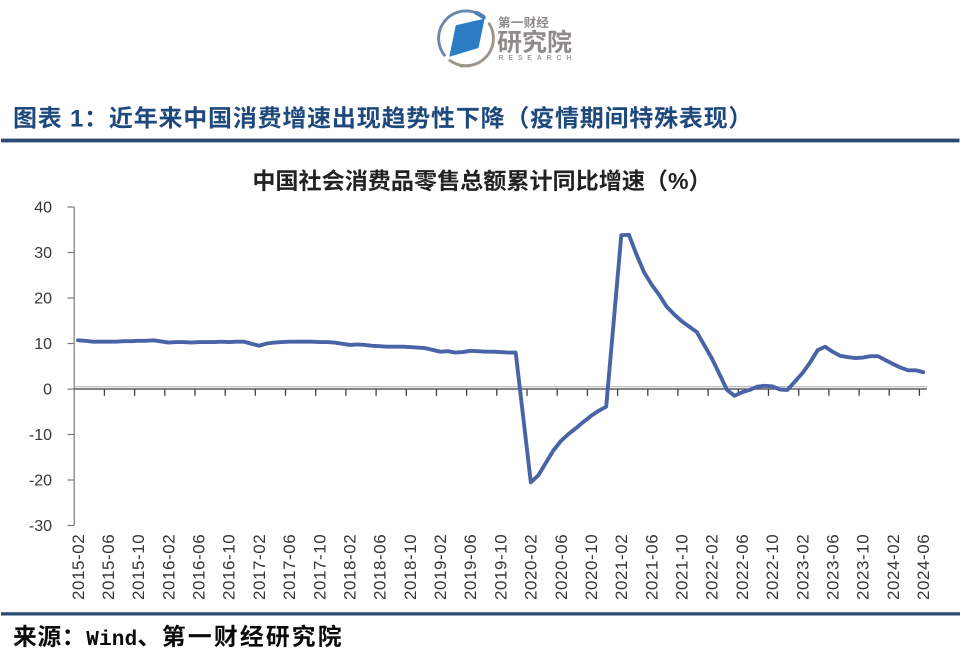  Describe the element at coordinates (591, 567) in the screenshot. I see `svg-text: 2020-10` at that location.